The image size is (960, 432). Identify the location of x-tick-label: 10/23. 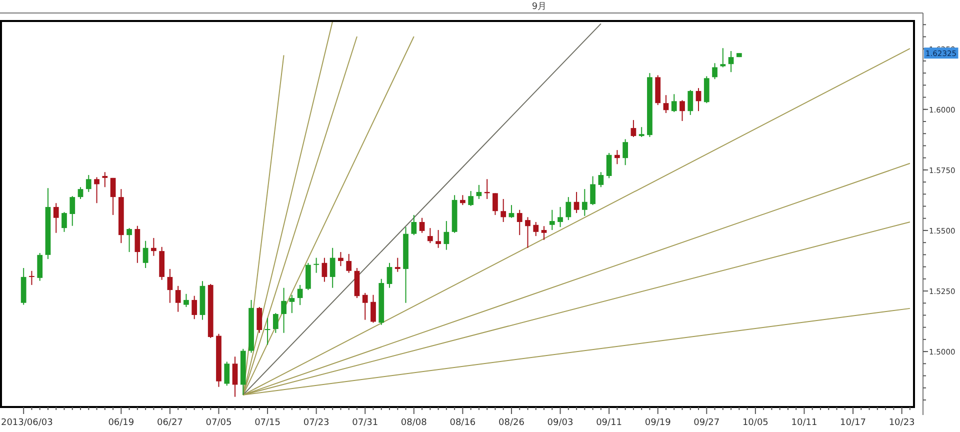
(901, 423).